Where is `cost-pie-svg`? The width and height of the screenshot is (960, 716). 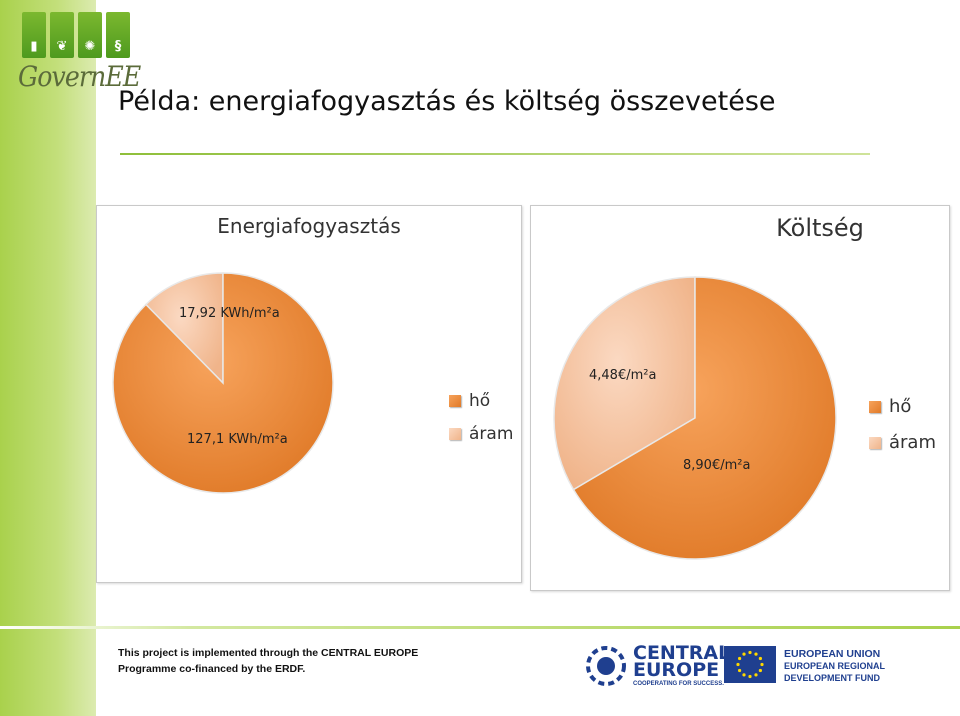 cost-pie-svg is located at coordinates (695, 418).